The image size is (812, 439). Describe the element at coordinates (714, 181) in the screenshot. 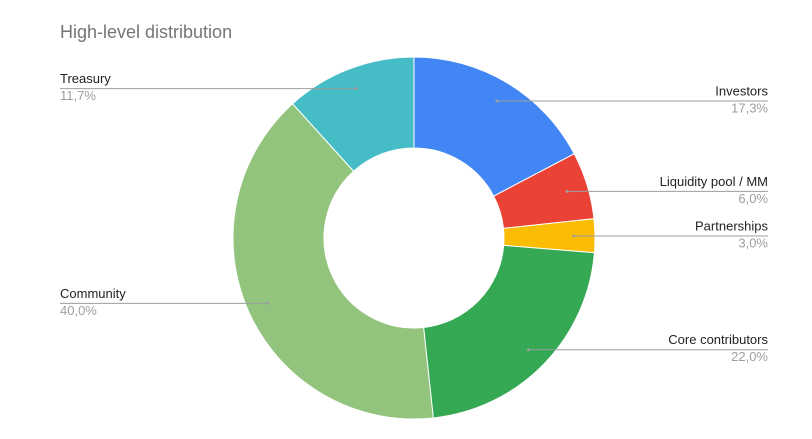

I see `slice-label: Liquidity pool / MM` at that location.